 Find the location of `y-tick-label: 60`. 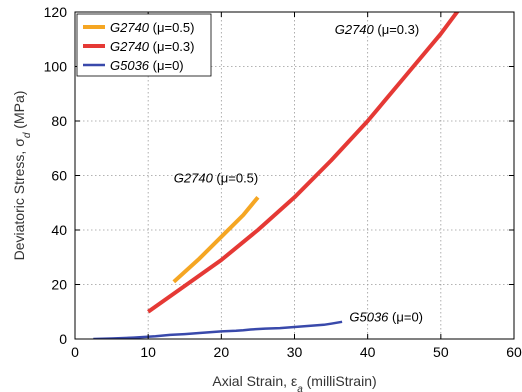

y-tick-label: 60 is located at coordinates (59, 176).